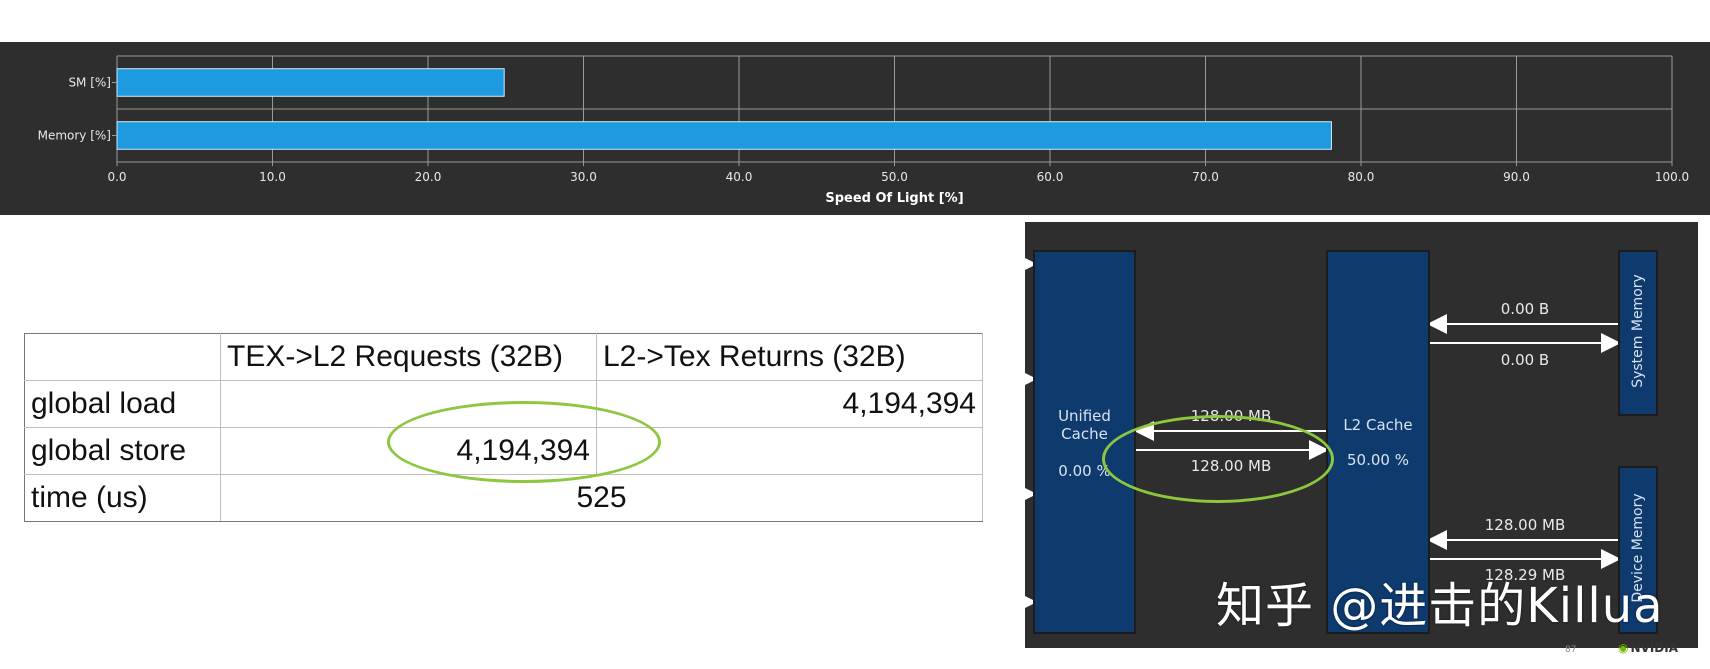  What do you see at coordinates (1525, 525) in the screenshot?
I see `link-label-device-l2: 128.00 MB` at bounding box center [1525, 525].